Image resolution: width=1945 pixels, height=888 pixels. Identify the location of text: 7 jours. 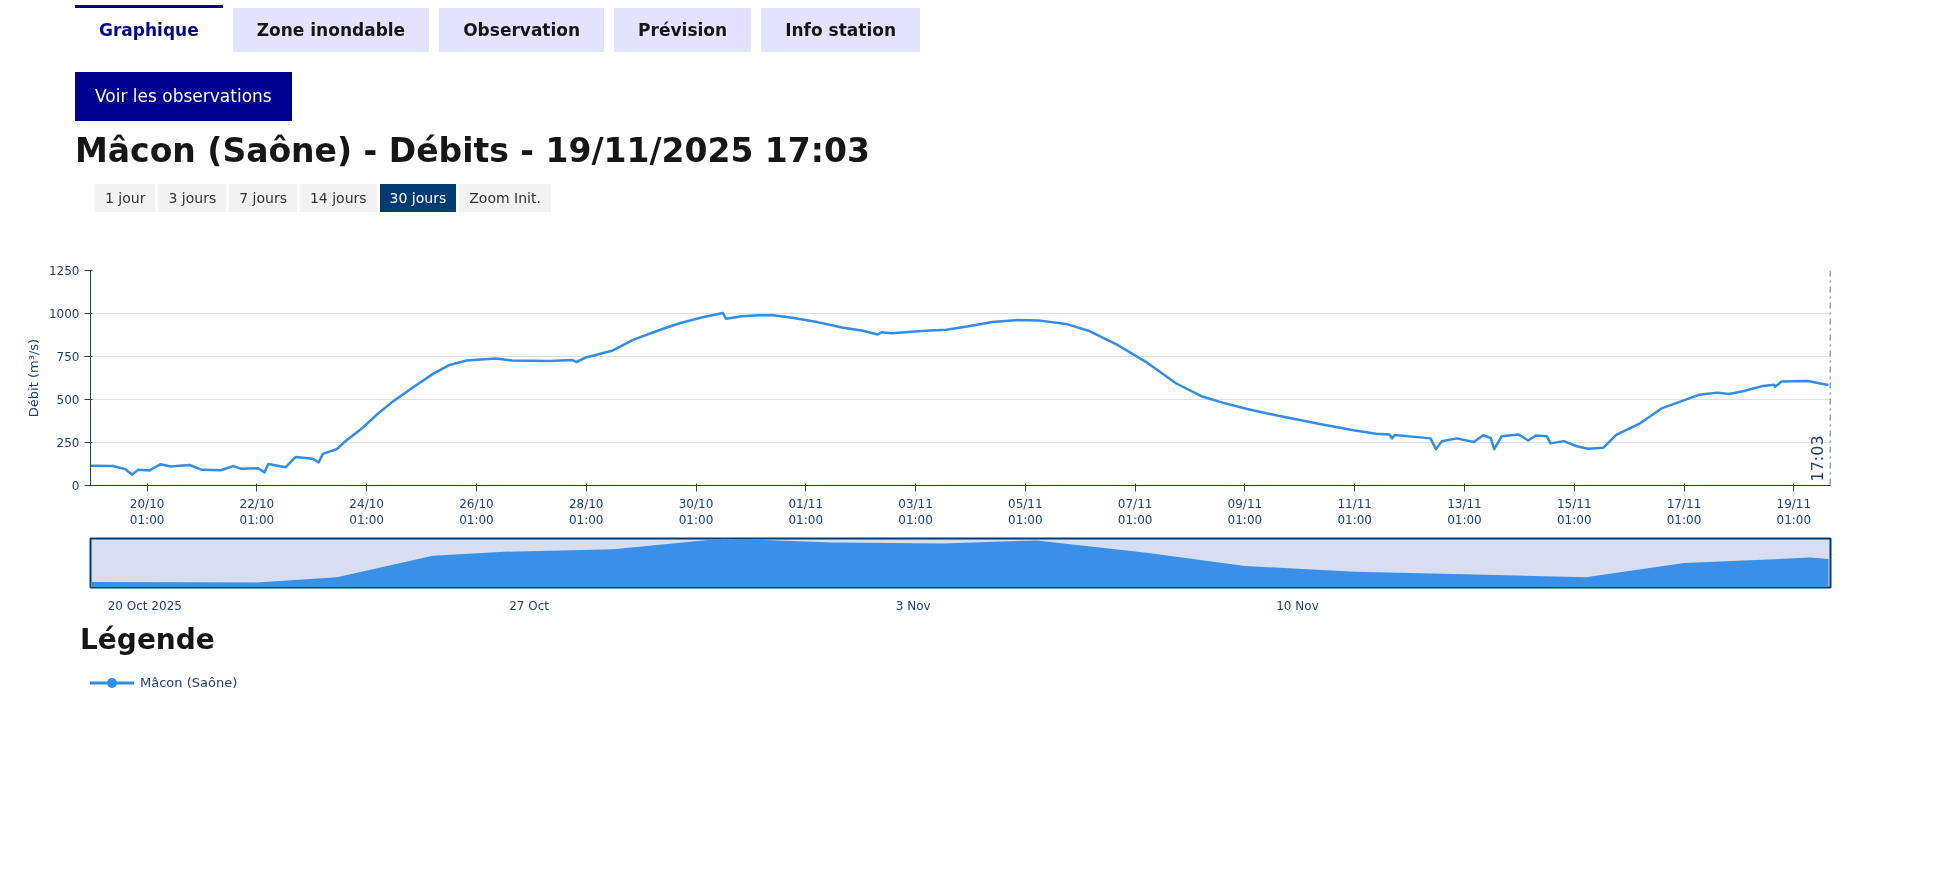
(263, 197).